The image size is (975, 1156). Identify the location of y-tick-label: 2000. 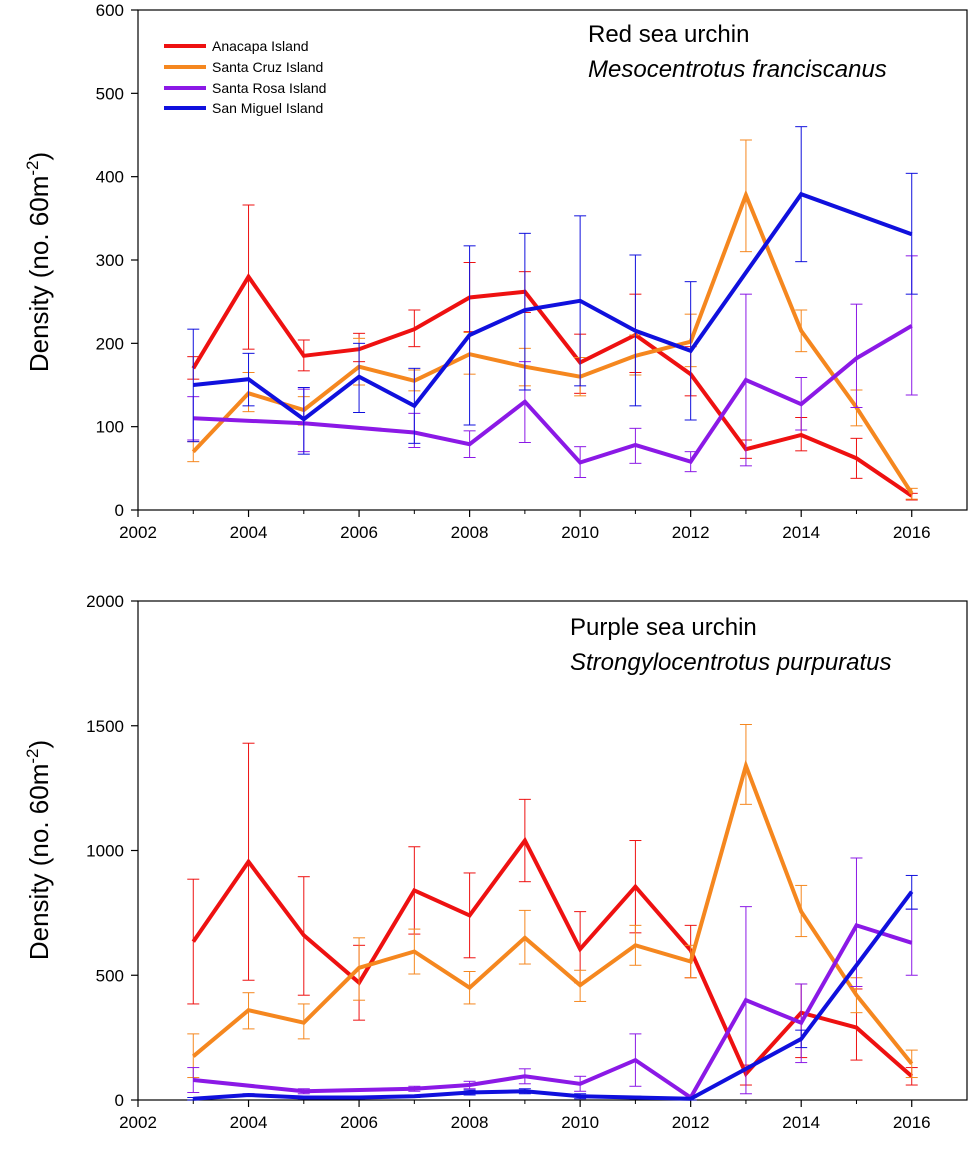
(105, 601).